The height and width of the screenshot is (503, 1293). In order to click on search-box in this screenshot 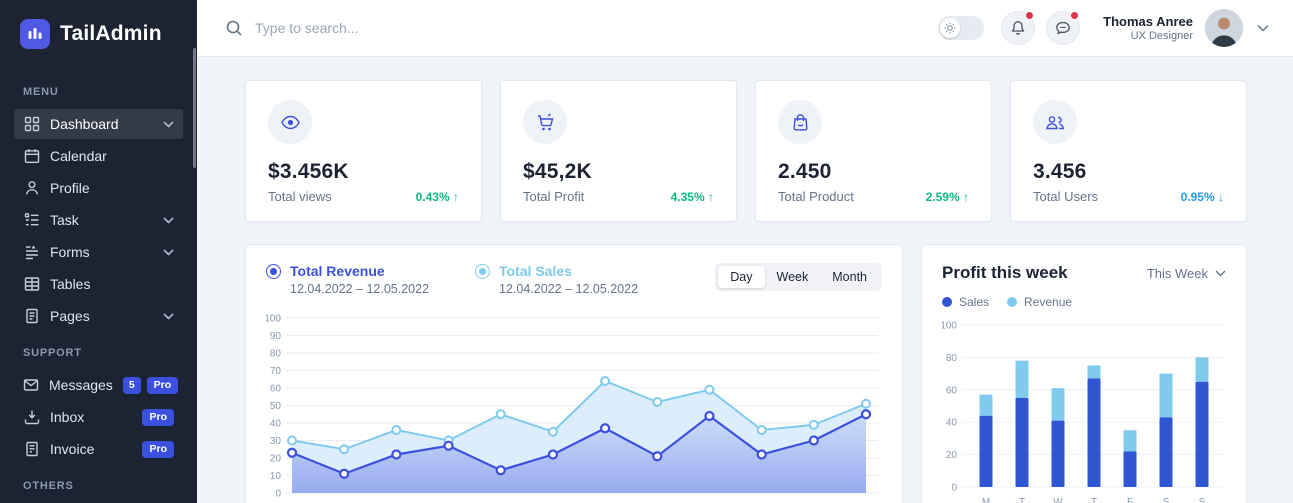, I will do `click(581, 28)`.